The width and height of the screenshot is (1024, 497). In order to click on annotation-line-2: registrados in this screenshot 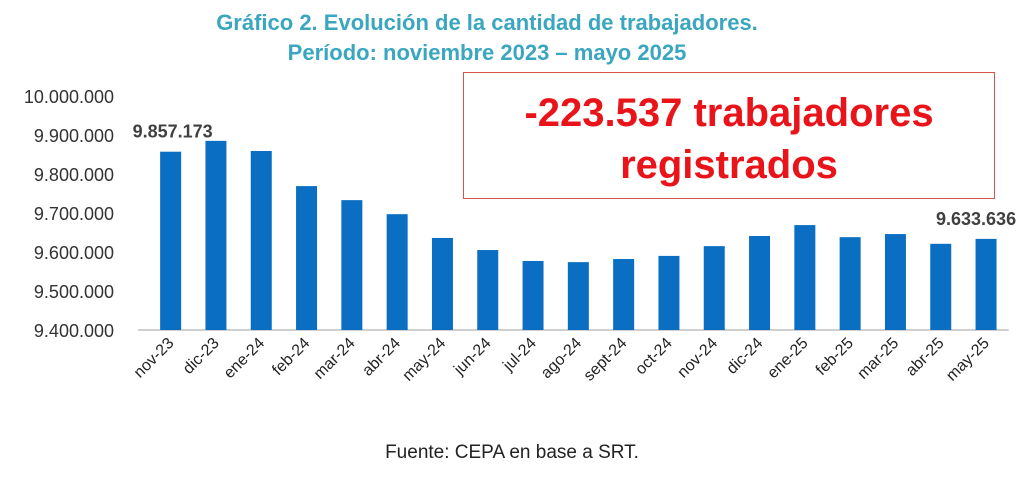, I will do `click(729, 165)`.